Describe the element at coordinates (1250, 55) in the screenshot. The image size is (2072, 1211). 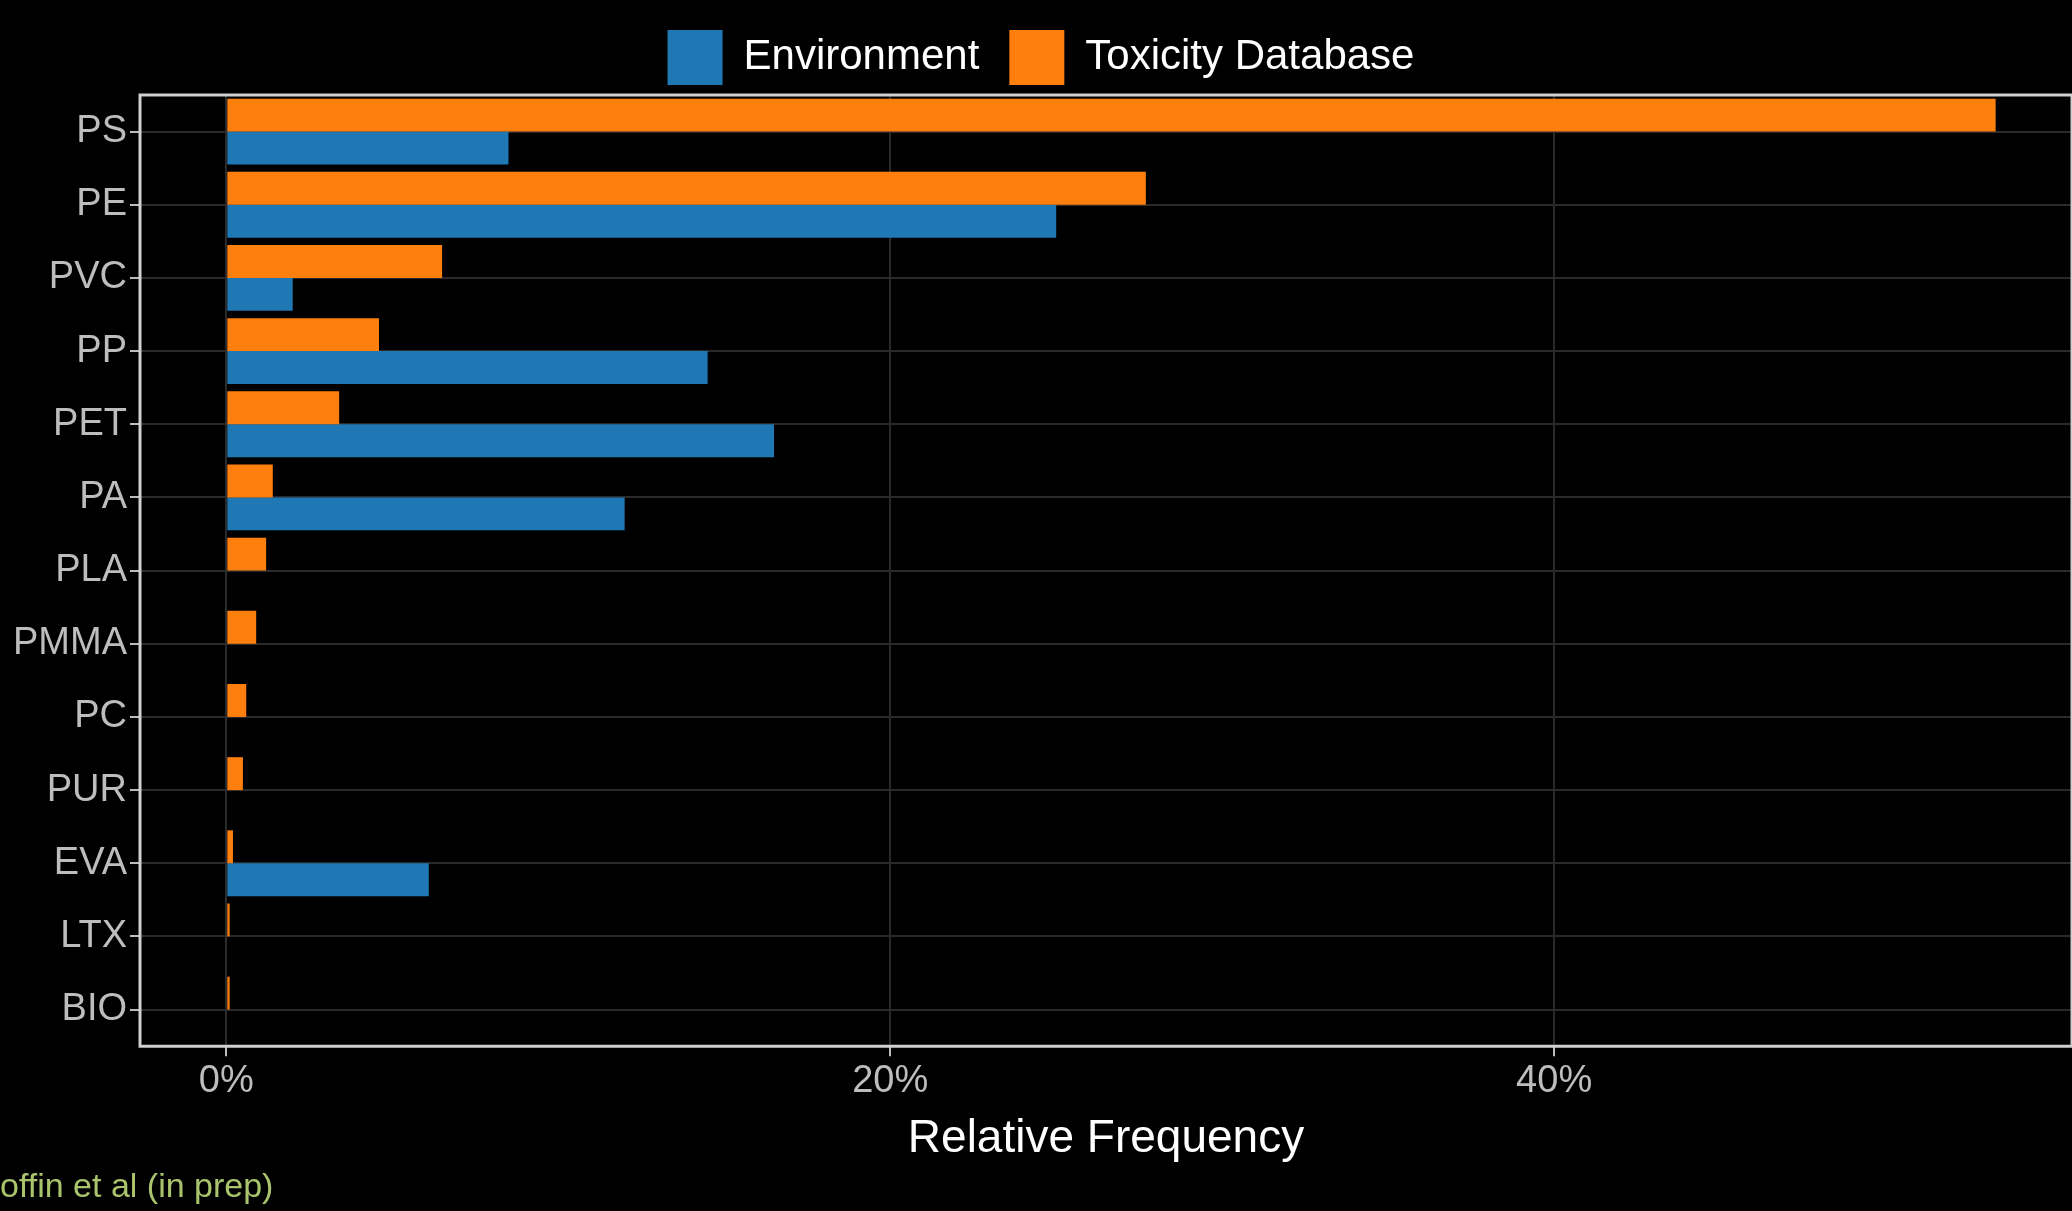
I see `legend-label: Toxicity Database` at that location.